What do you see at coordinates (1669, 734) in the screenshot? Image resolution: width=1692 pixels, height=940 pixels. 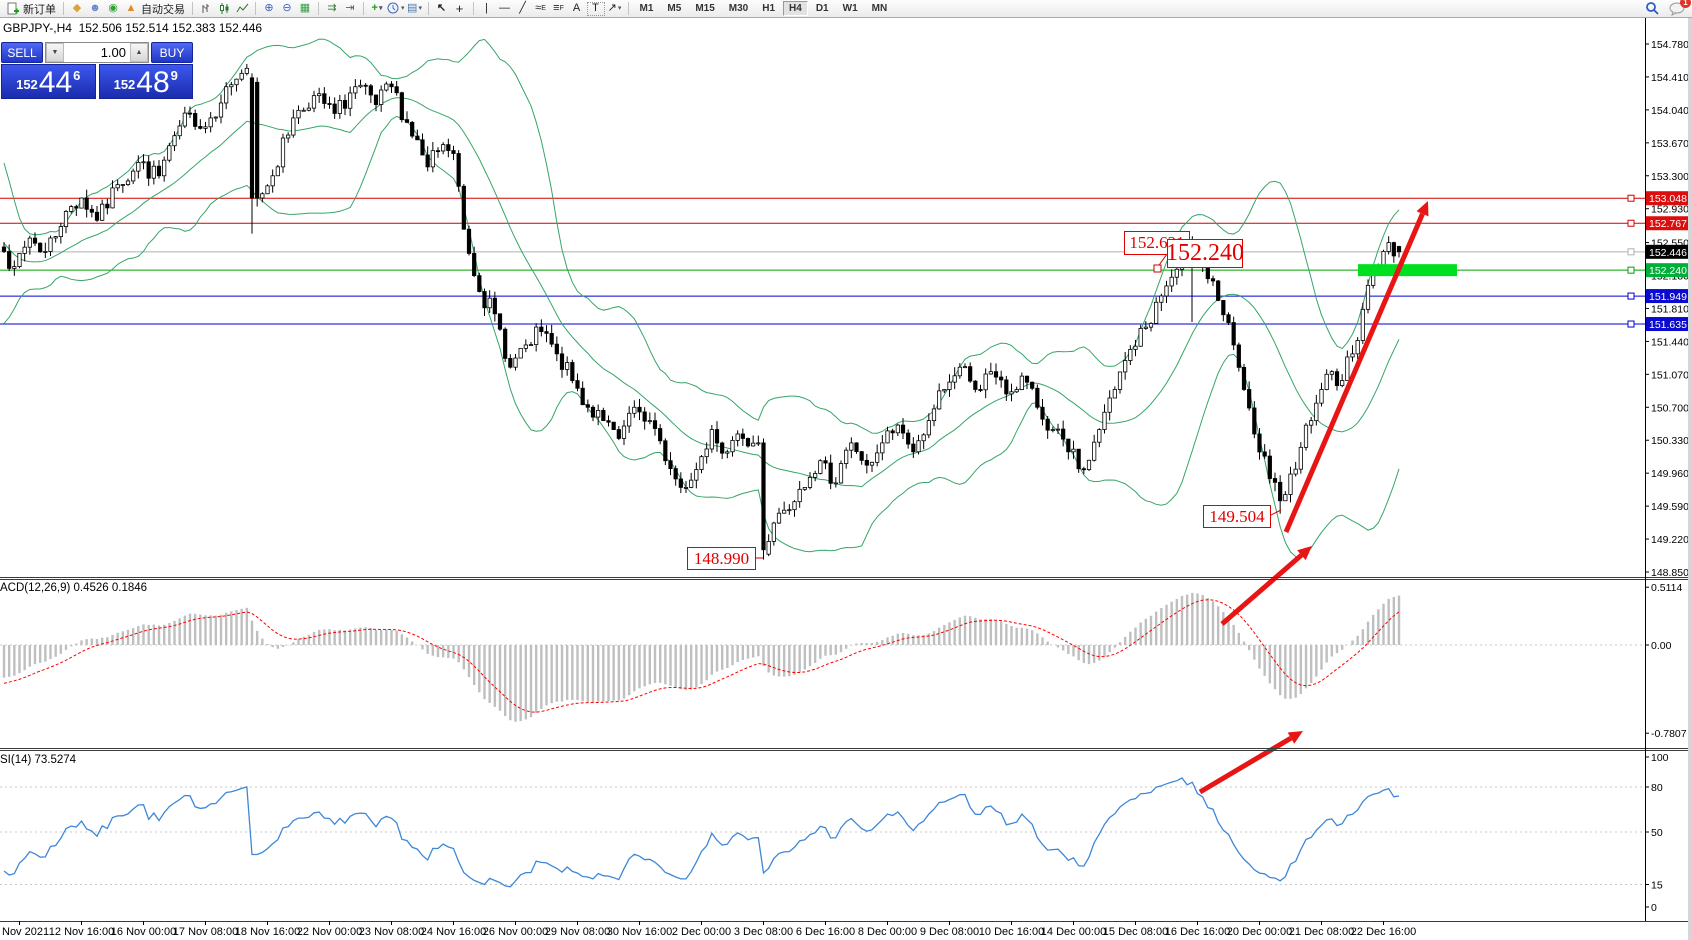 I see `svg-text: -0.7807` at bounding box center [1669, 734].